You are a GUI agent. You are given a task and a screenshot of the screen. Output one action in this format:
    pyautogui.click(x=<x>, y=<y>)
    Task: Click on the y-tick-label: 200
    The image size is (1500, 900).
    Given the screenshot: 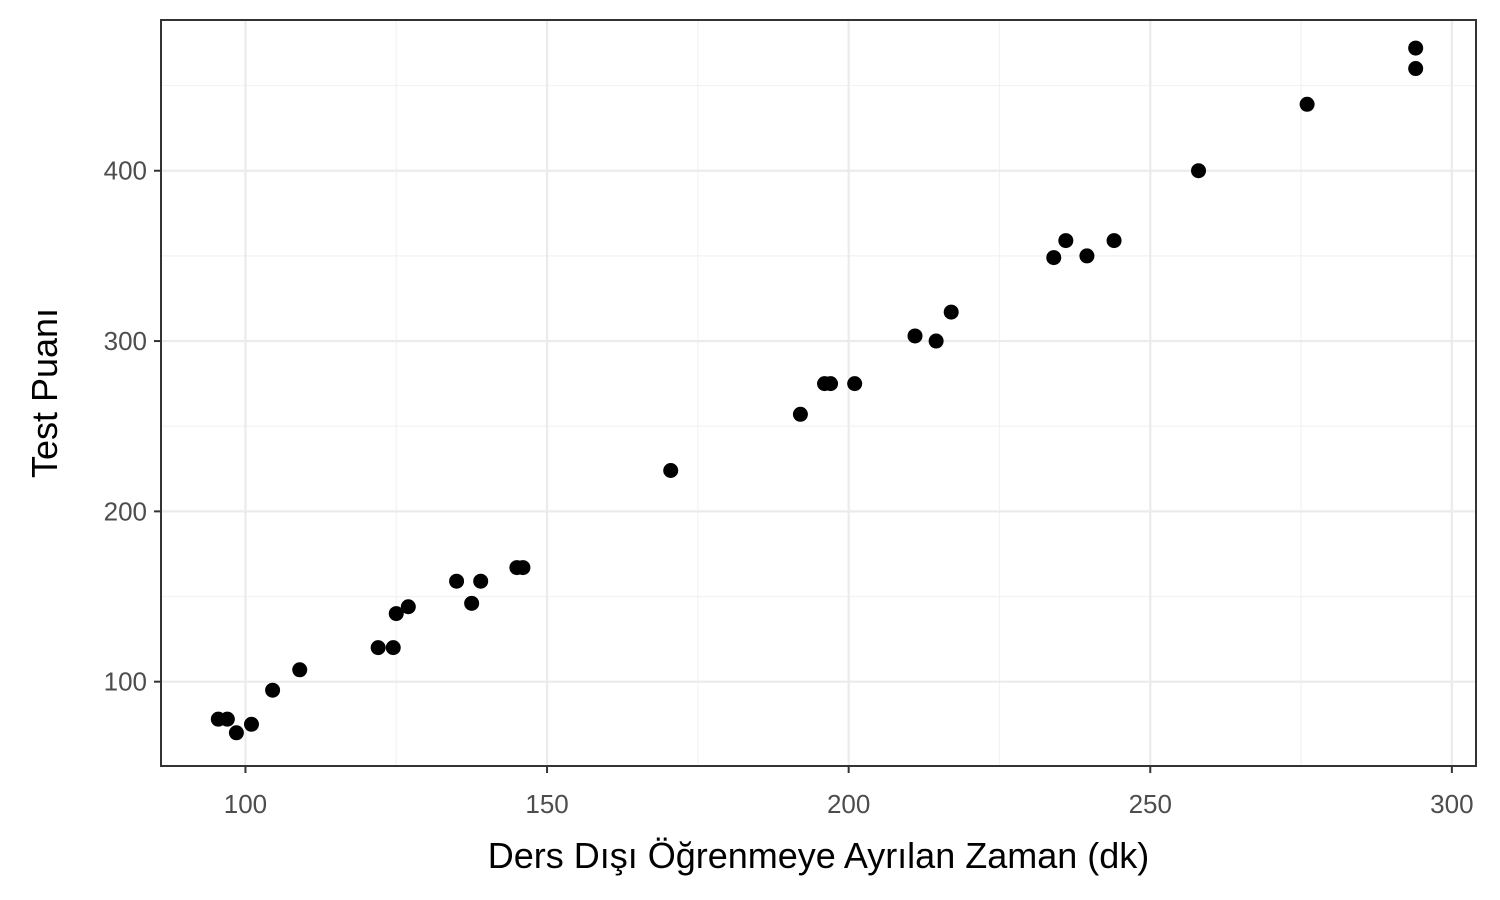 What is the action you would take?
    pyautogui.click(x=125, y=511)
    